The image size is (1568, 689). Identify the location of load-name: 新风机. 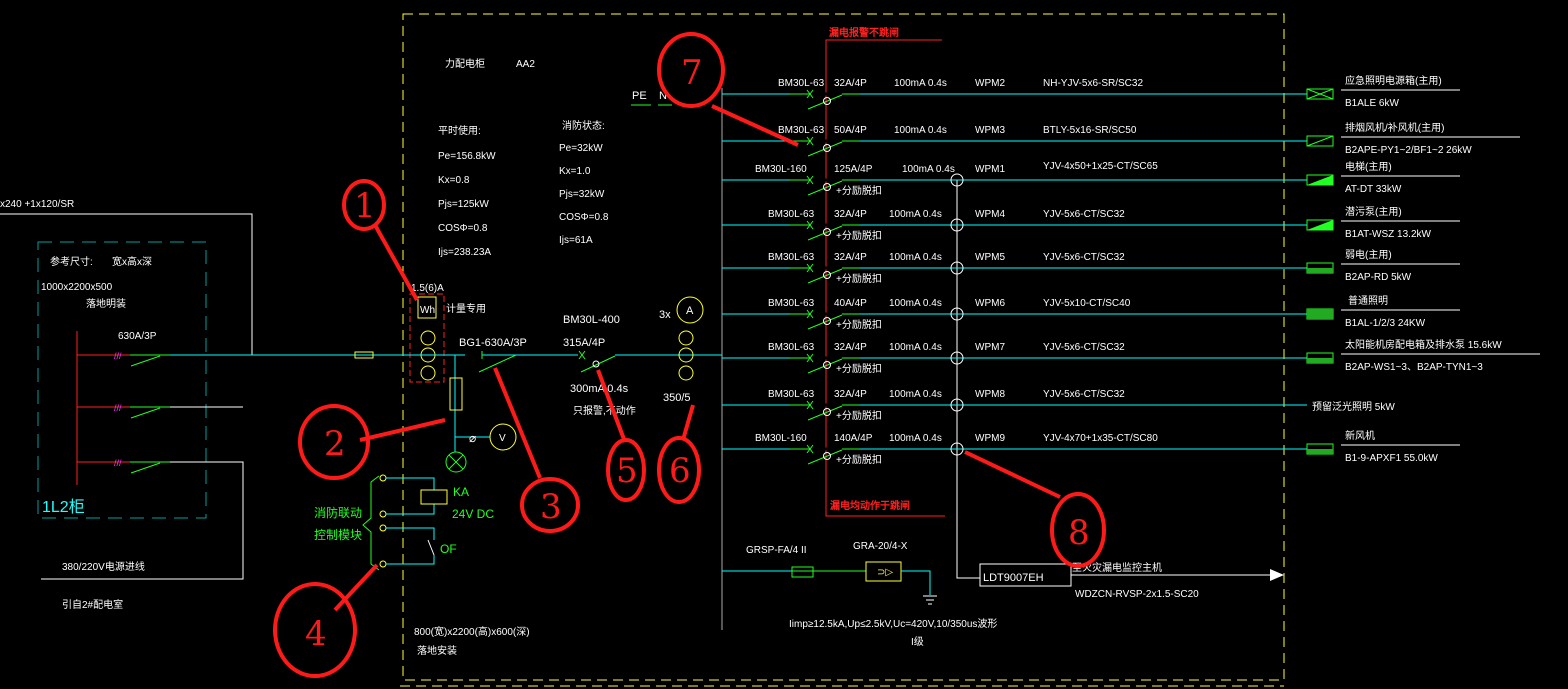
(1360, 435).